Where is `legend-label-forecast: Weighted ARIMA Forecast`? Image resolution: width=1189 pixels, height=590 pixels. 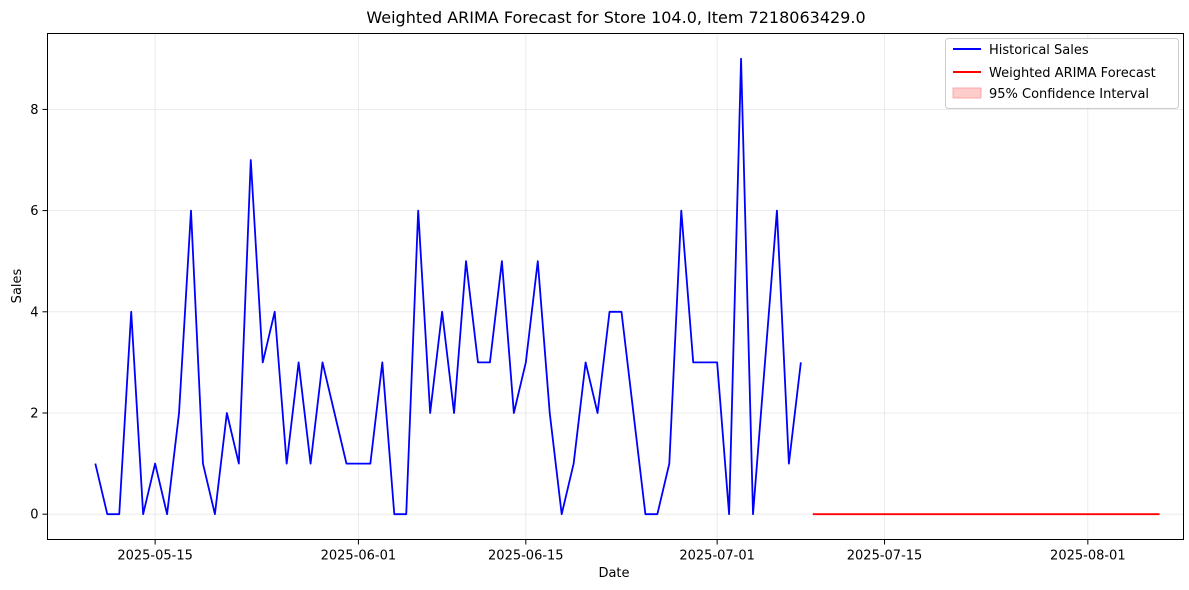
legend-label-forecast: Weighted ARIMA Forecast is located at coordinates (1072, 73).